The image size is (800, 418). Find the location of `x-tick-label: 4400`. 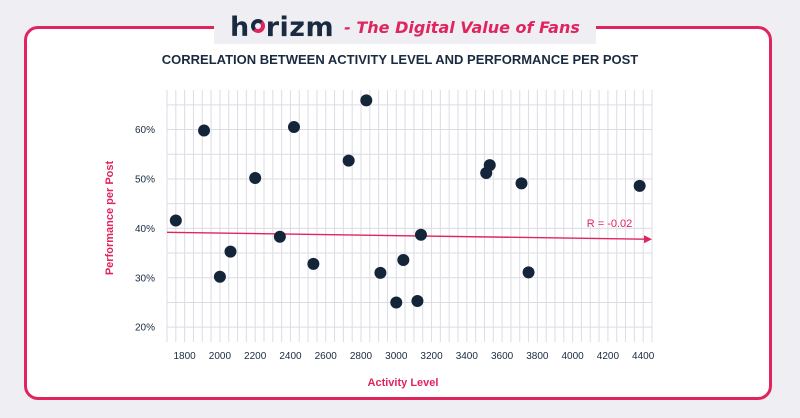

x-tick-label: 4400 is located at coordinates (643, 356).